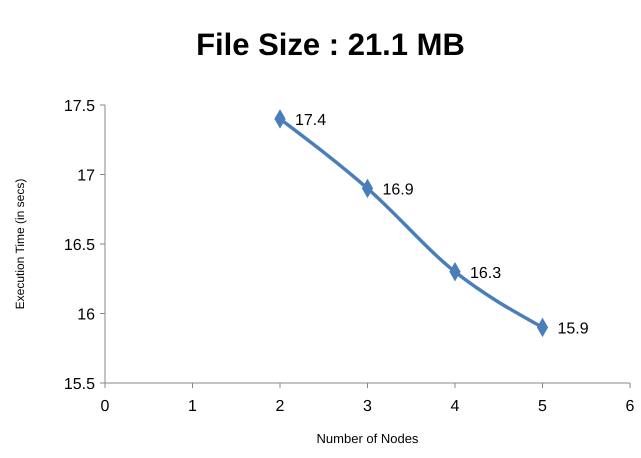 The height and width of the screenshot is (458, 641). What do you see at coordinates (80, 384) in the screenshot?
I see `y-tick-label: 15.5` at bounding box center [80, 384].